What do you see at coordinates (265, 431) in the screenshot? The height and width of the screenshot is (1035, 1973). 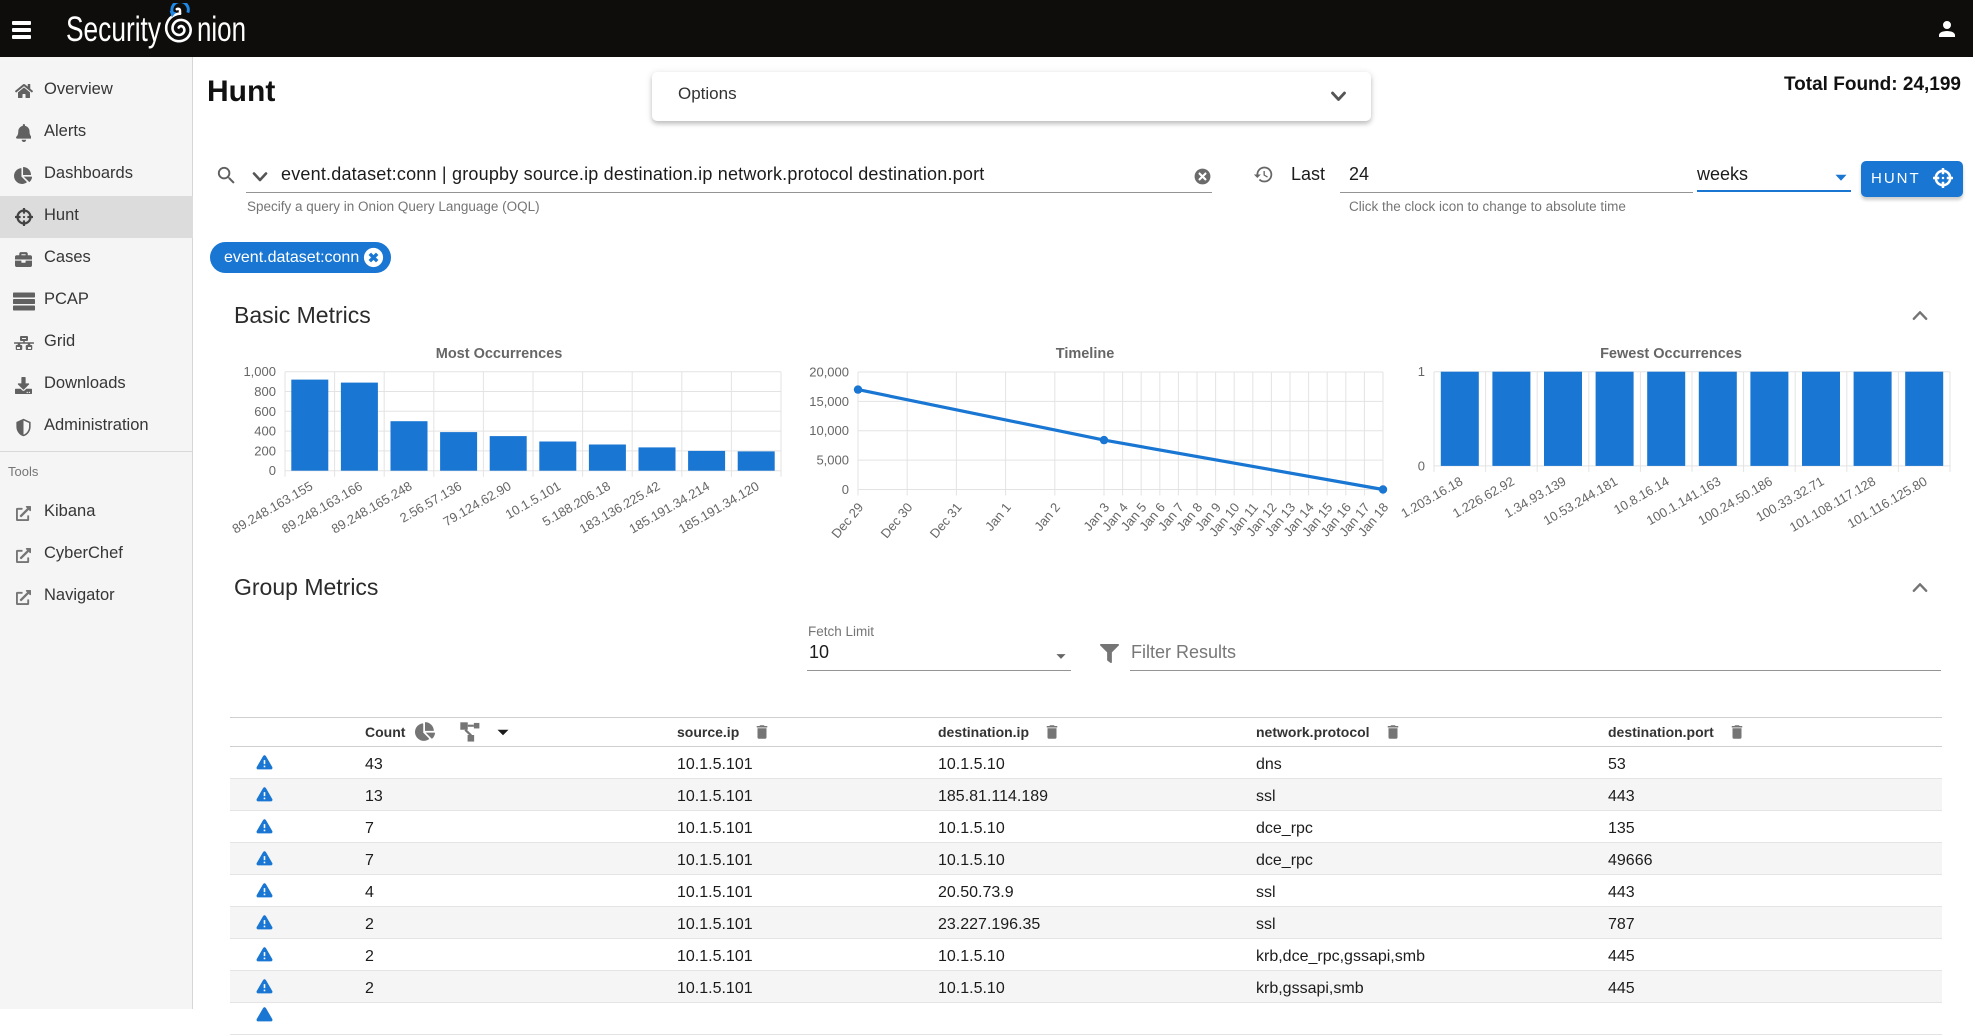 I see `svg-text: 400` at bounding box center [265, 431].